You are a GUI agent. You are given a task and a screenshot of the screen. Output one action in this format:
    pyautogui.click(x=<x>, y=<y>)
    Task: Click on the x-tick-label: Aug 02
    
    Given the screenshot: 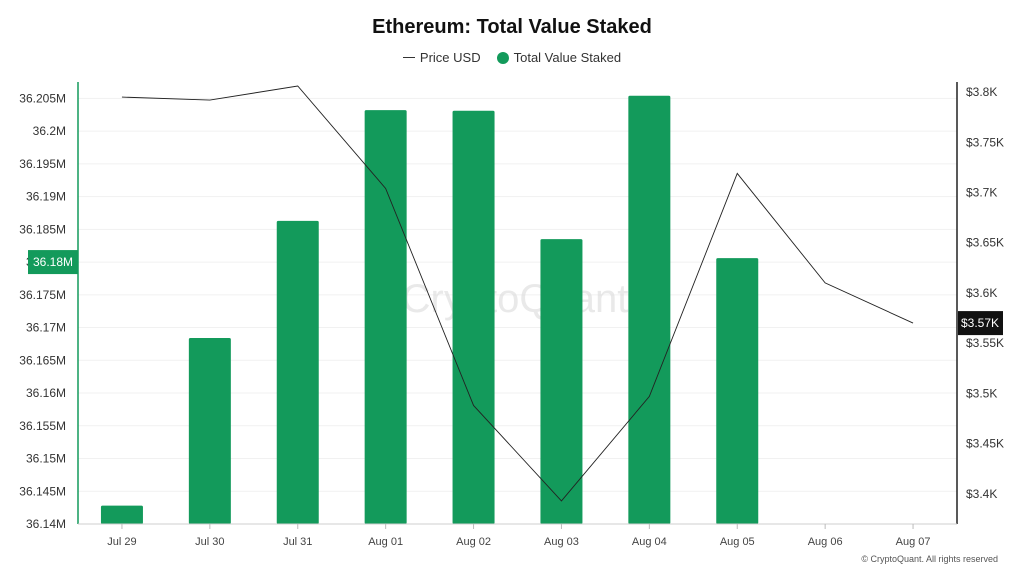 What is the action you would take?
    pyautogui.click(x=473, y=542)
    